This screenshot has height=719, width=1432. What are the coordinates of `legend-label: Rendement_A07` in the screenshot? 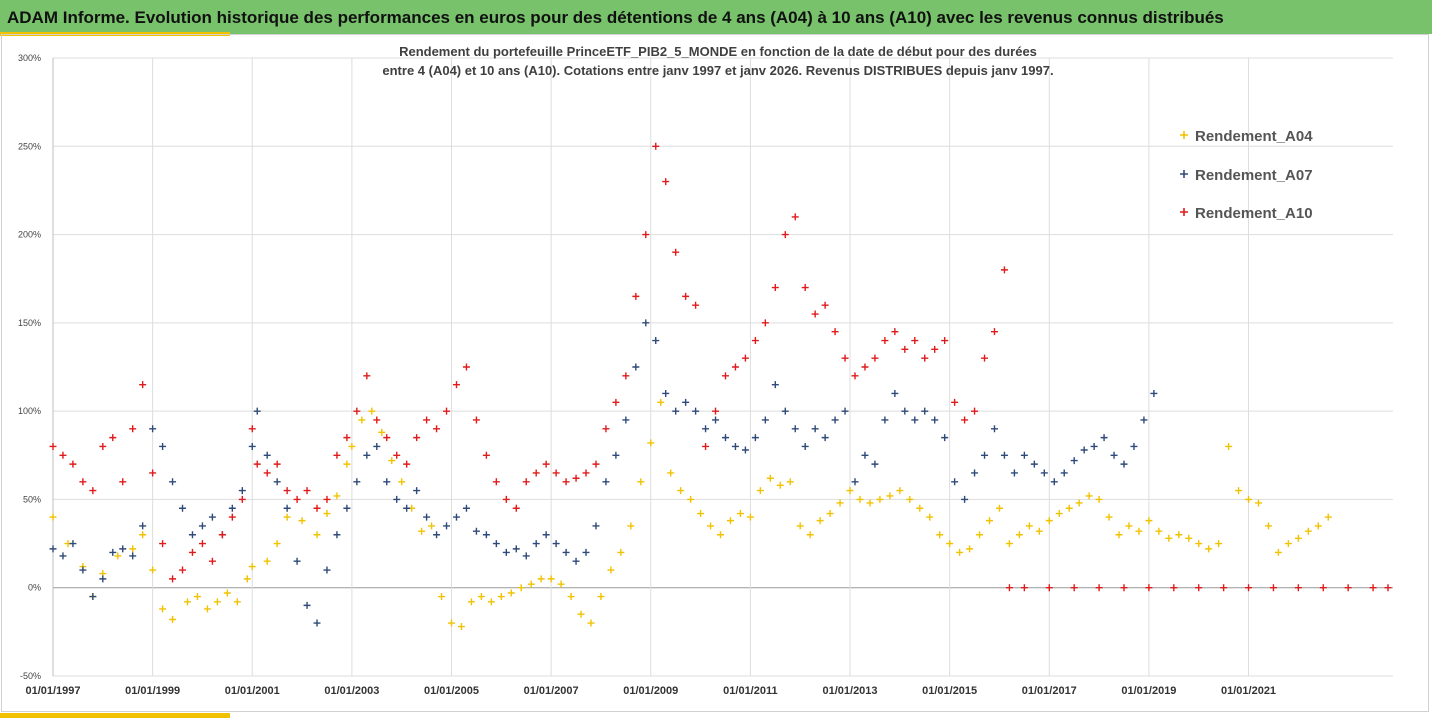 It's located at (1254, 175).